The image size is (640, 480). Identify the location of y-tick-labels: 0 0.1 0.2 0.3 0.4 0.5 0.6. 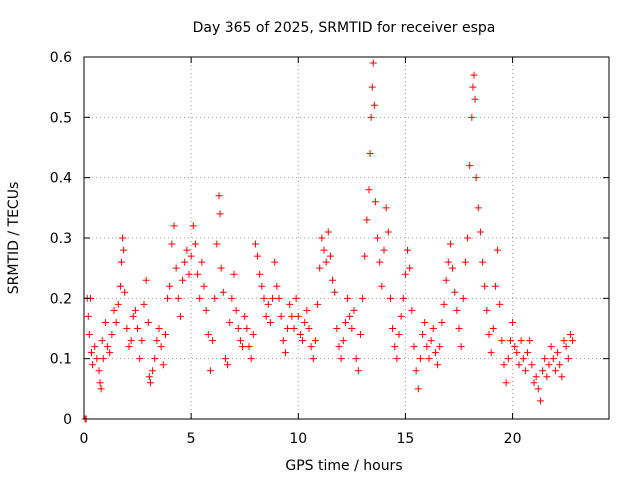
(61, 239).